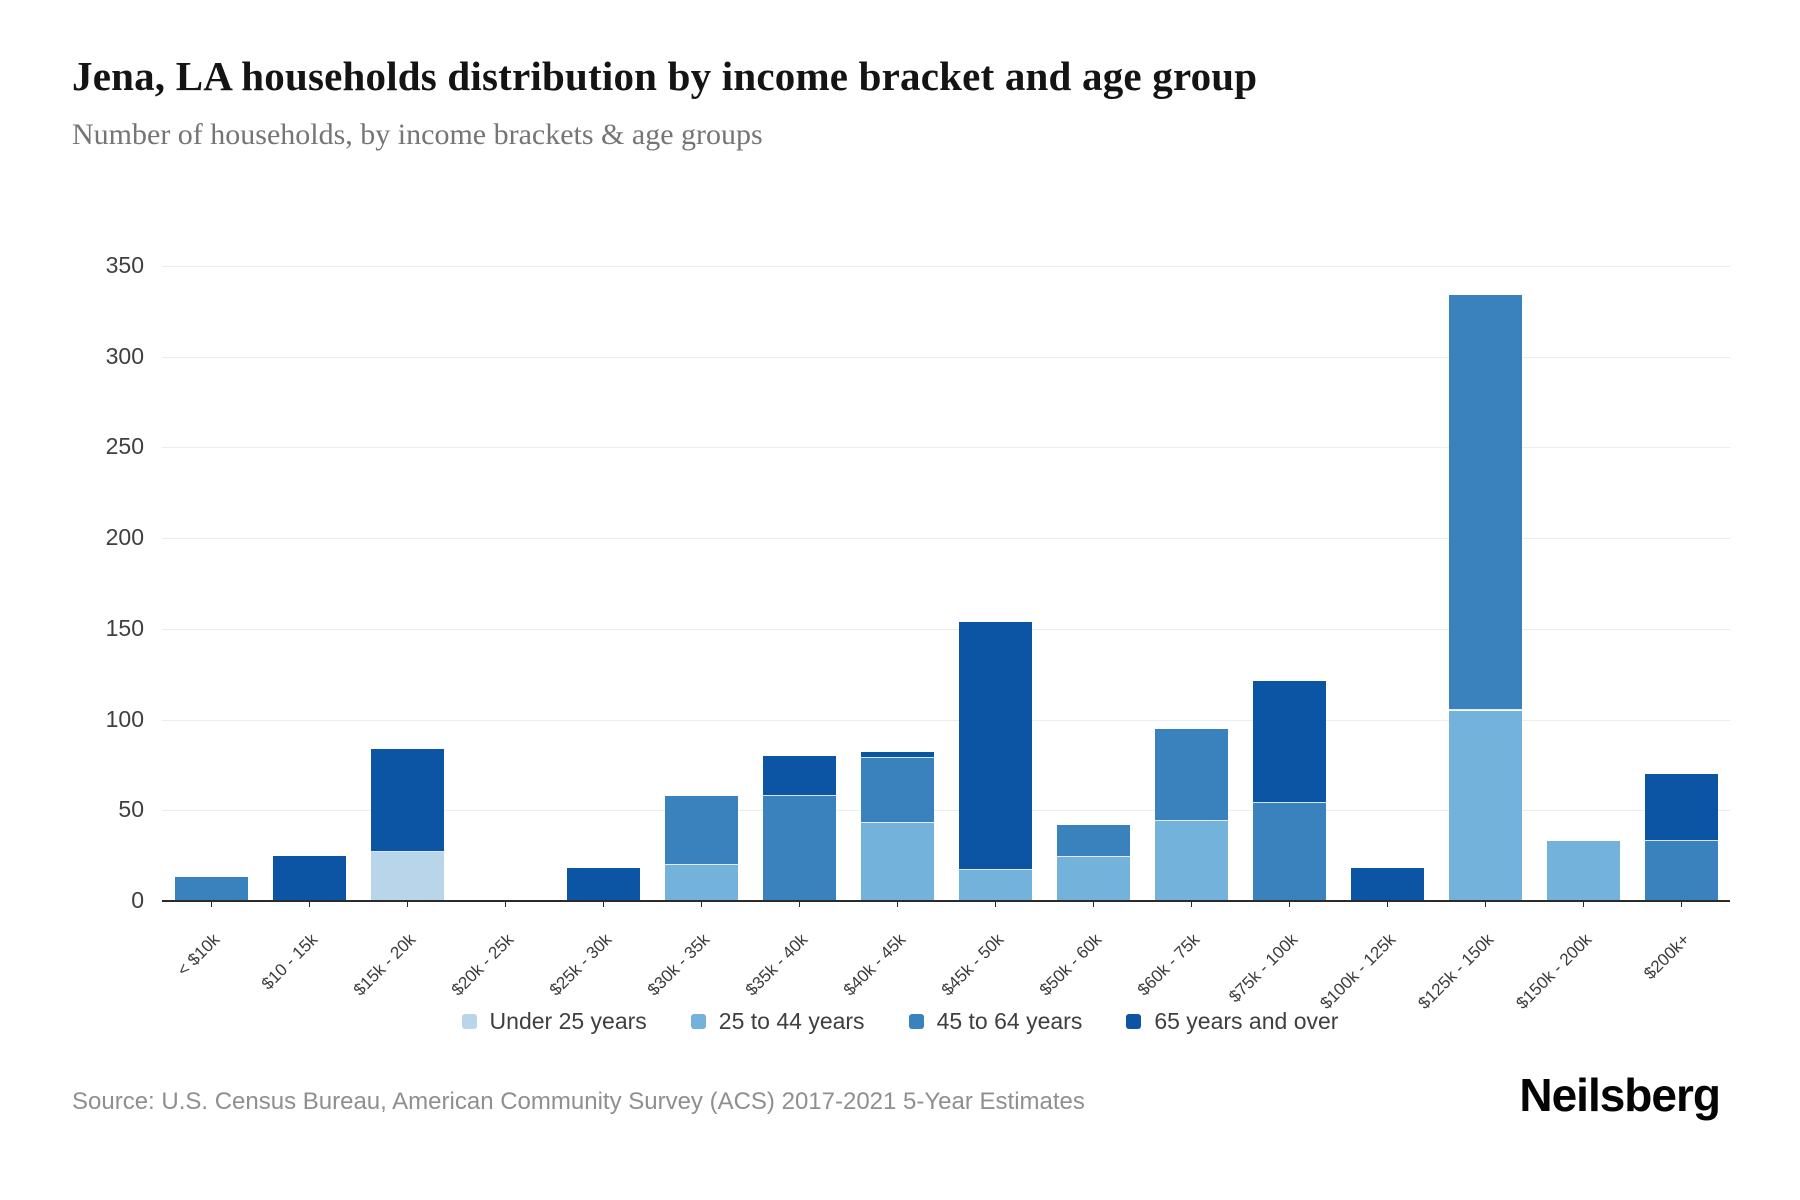 This screenshot has width=1800, height=1200. What do you see at coordinates (124, 265) in the screenshot?
I see `y-axis-tick-label: 350` at bounding box center [124, 265].